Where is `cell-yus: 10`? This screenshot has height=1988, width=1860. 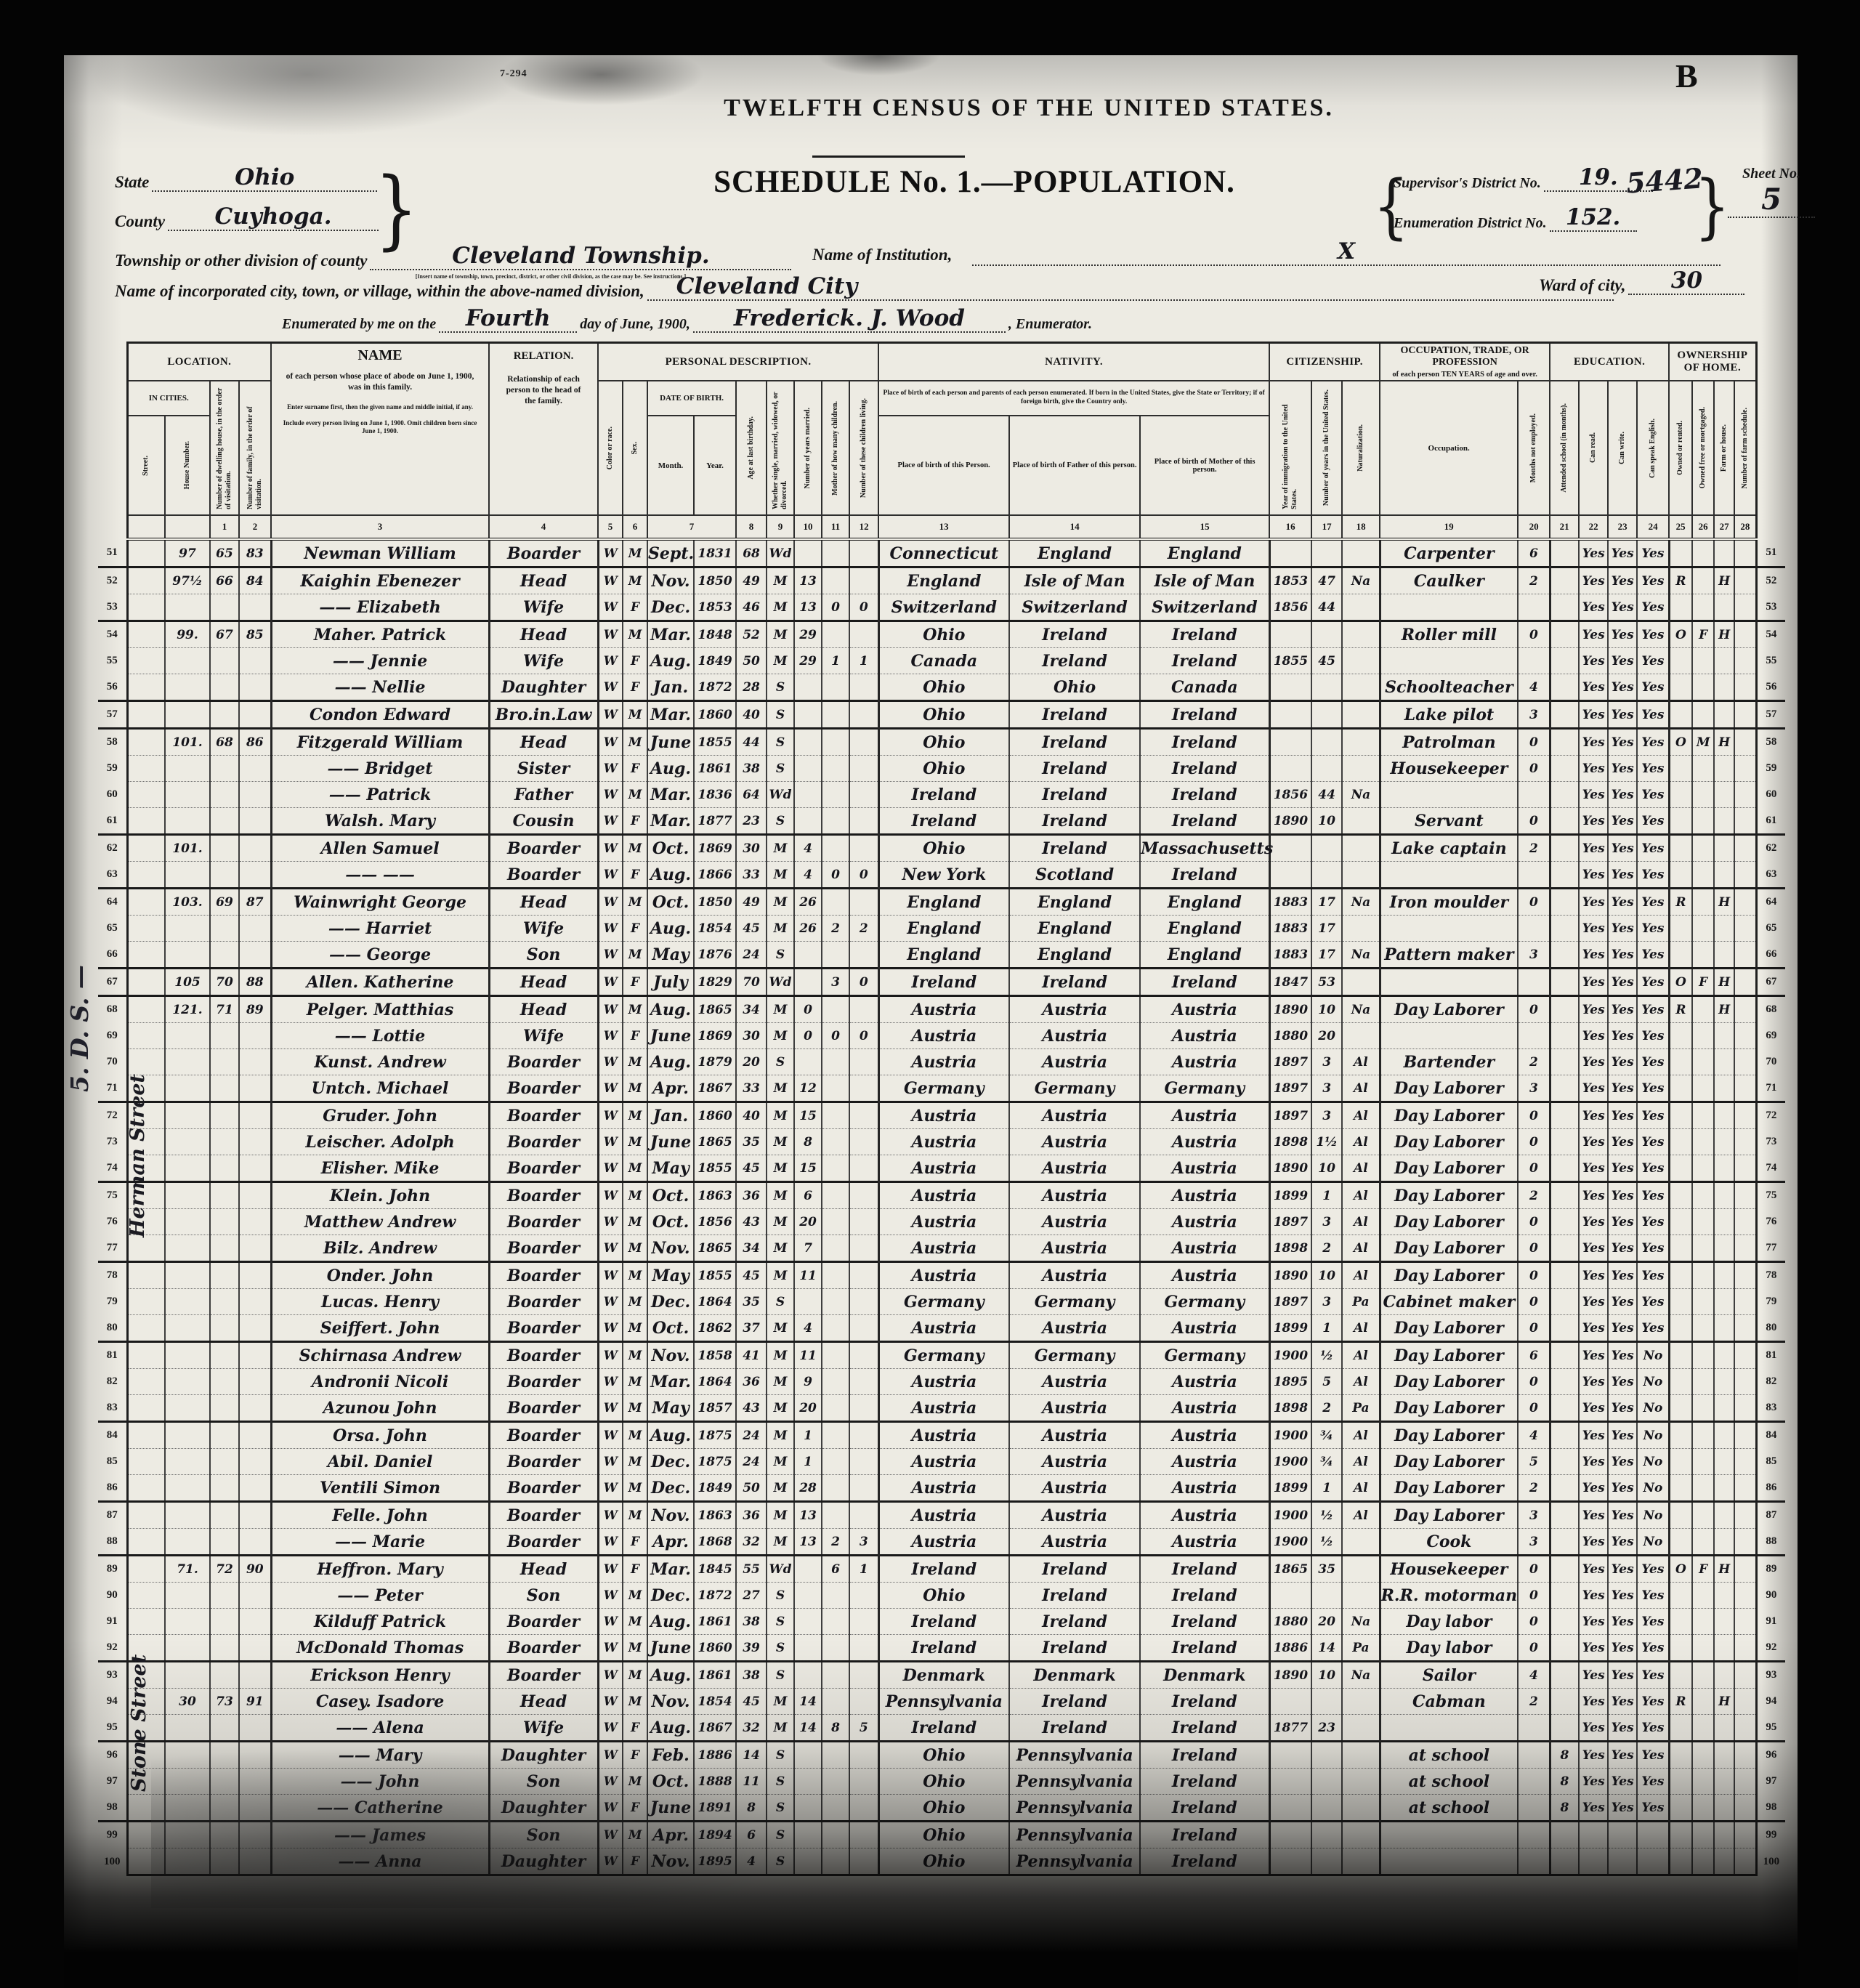
cell-yus: 10 is located at coordinates (1327, 1674).